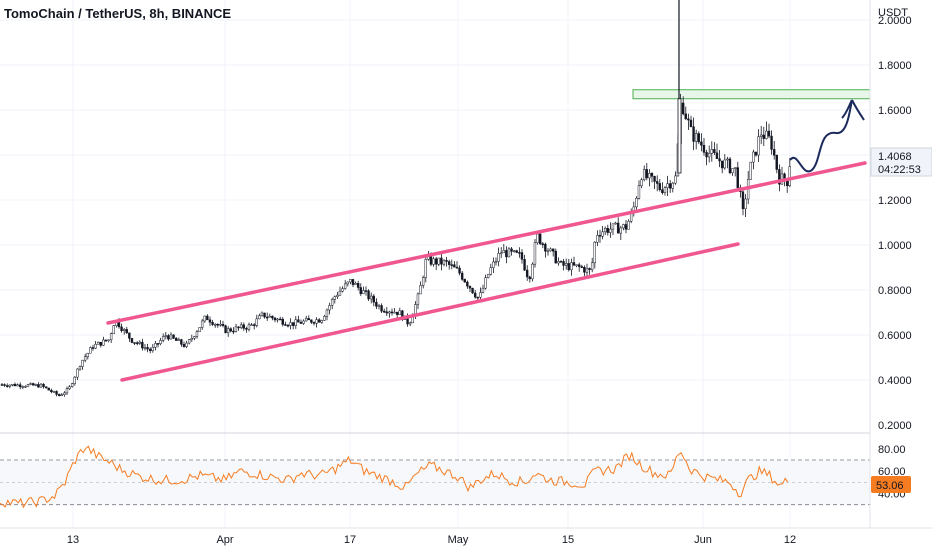 The image size is (932, 550). What do you see at coordinates (895, 246) in the screenshot?
I see `price-tick-label: 1.0000` at bounding box center [895, 246].